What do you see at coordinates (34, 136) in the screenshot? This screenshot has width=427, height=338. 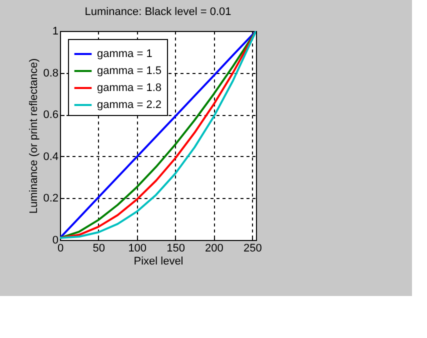 I see `y-axis-title: Luminance (or print reflectance)` at bounding box center [34, 136].